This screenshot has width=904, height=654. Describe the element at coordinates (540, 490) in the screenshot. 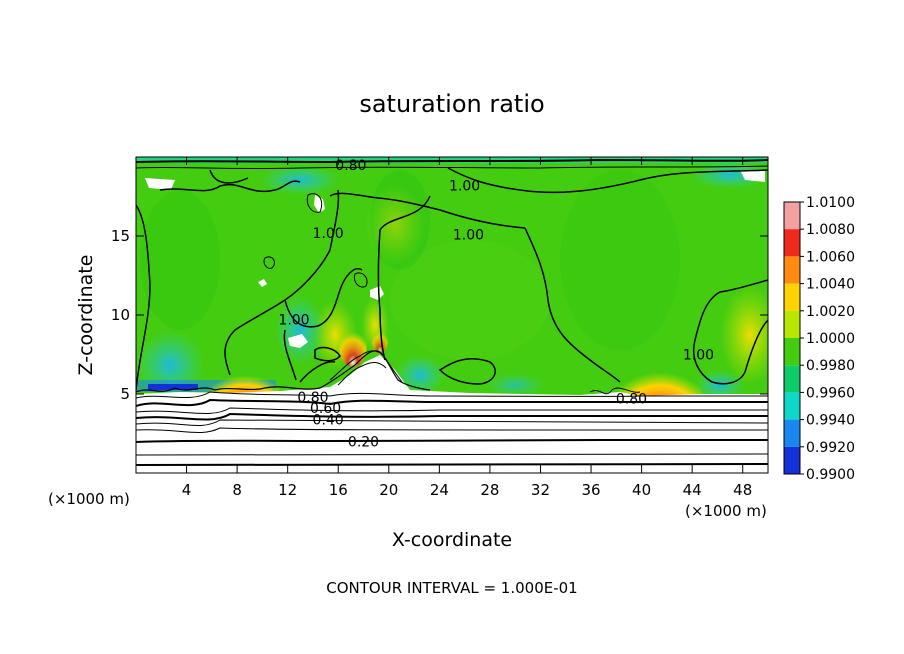

I see `x-tick-label: 32` at that location.